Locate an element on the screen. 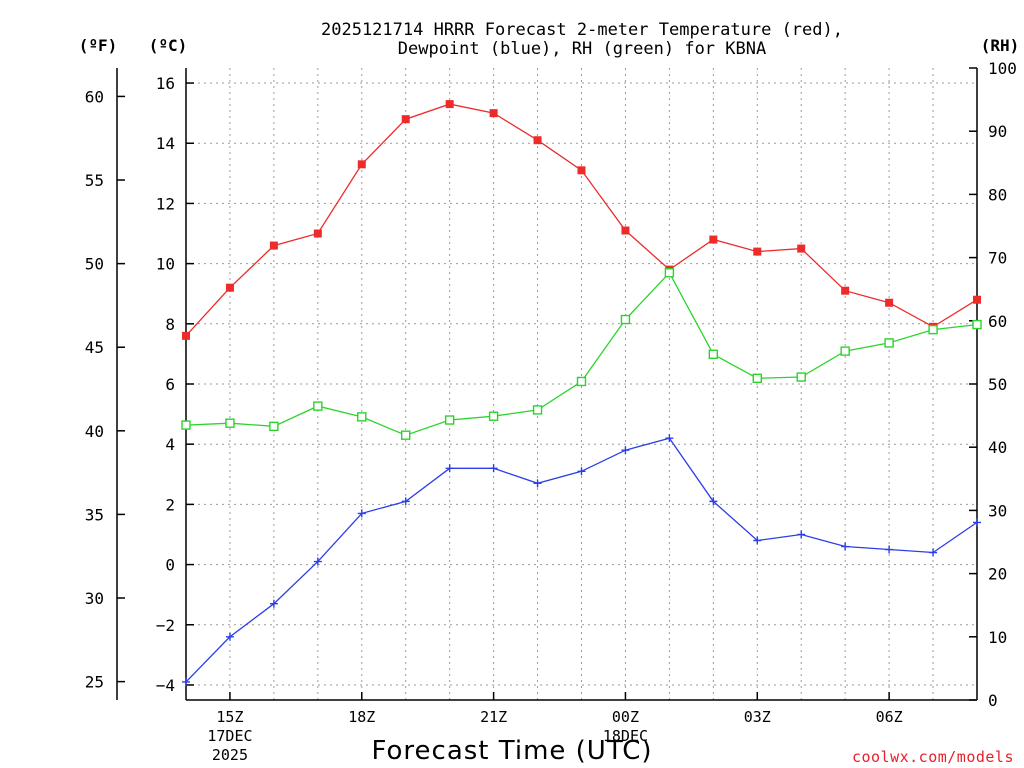 This screenshot has height=768, width=1024. x-tick-date-label: 17DEC is located at coordinates (229, 736).